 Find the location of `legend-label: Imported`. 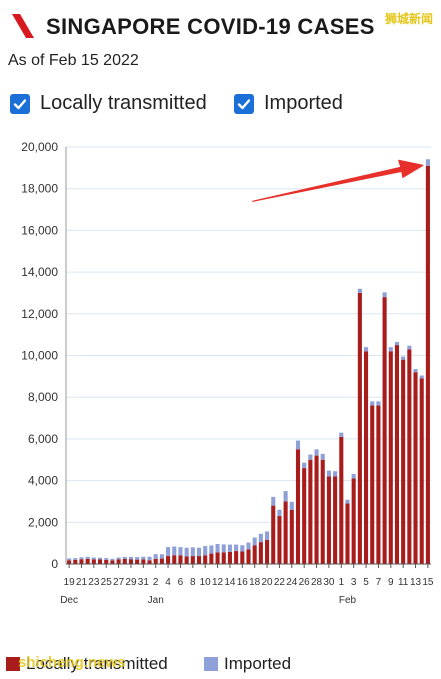

legend-label: Imported is located at coordinates (258, 663).